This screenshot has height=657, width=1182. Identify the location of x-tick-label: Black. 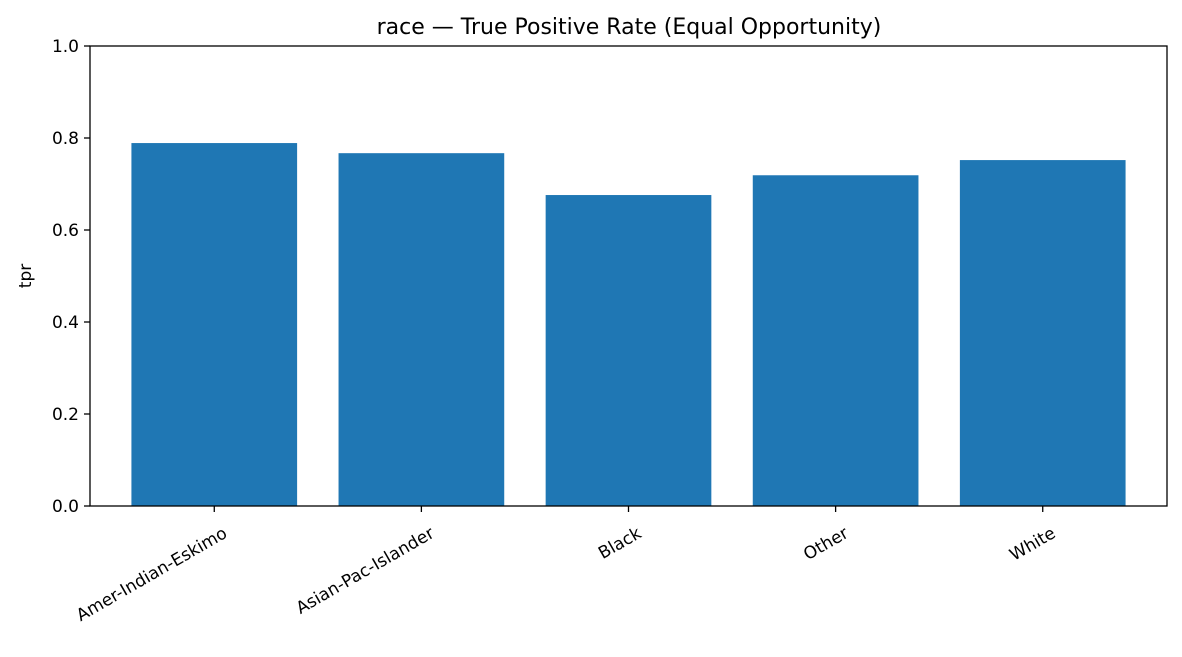
(620, 543).